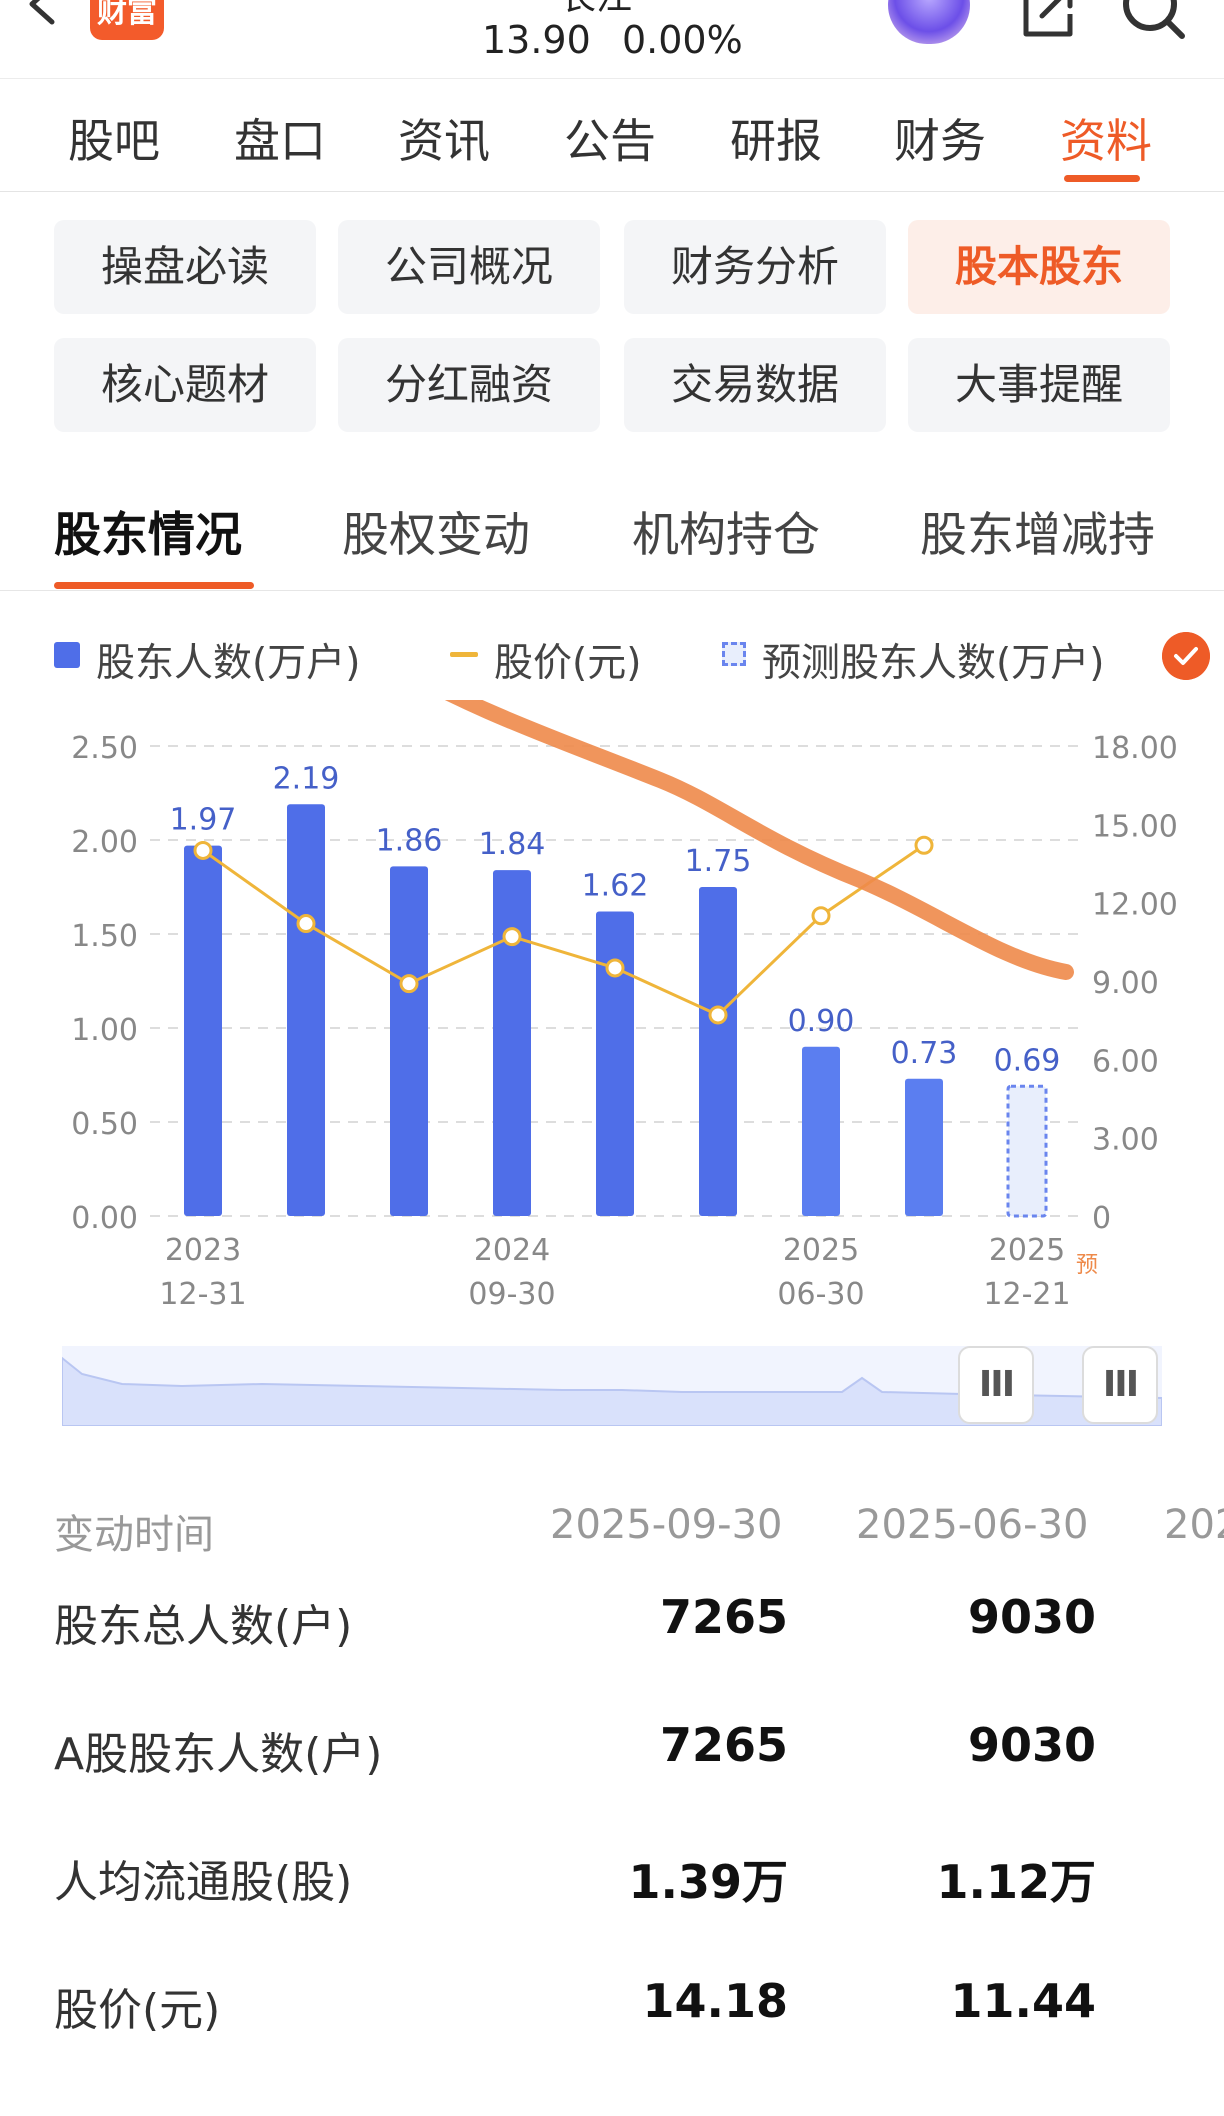 Image resolution: width=1224 pixels, height=2116 pixels. Describe the element at coordinates (444, 141) in the screenshot. I see `tab-news: 资讯` at that location.